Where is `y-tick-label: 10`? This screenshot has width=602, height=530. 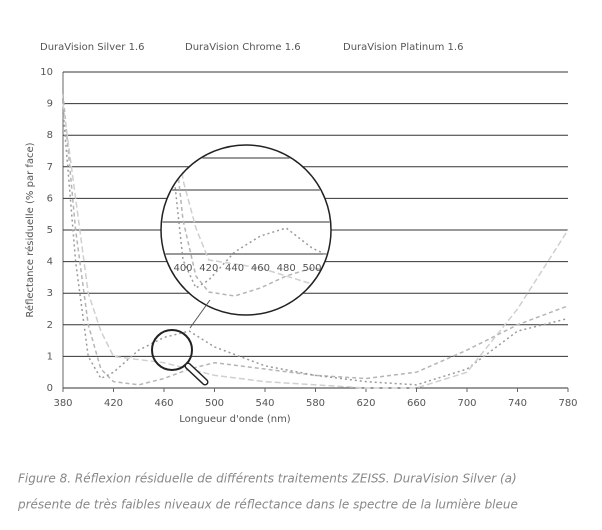
y-tick-label: 10 is located at coordinates (46, 72).